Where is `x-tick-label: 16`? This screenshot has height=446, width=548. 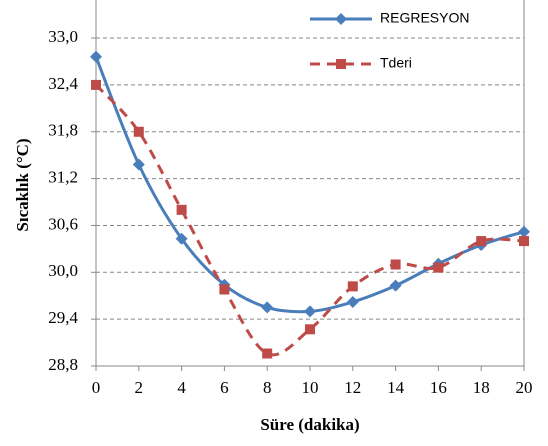
x-tick-label: 16 is located at coordinates (438, 387).